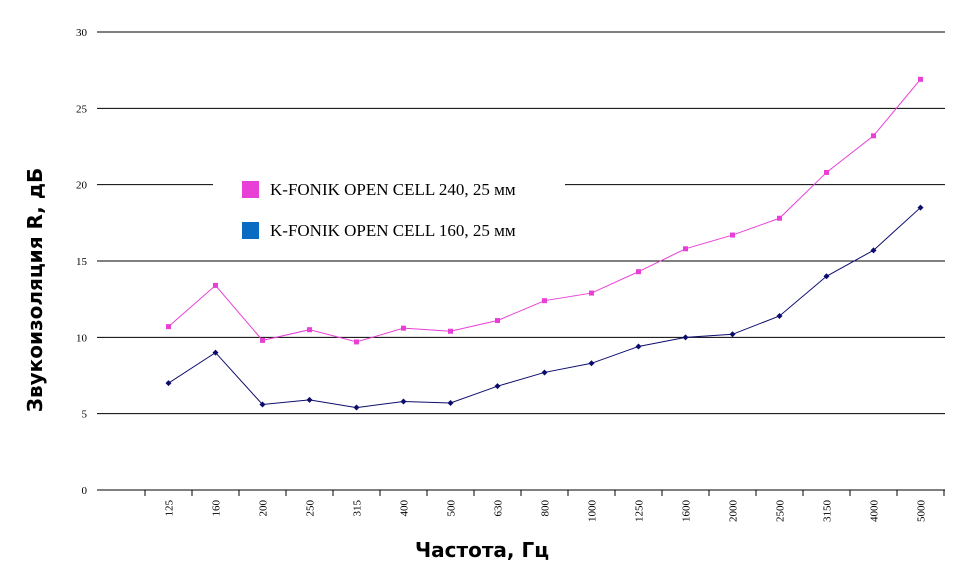 Image resolution: width=969 pixels, height=585 pixels. Describe the element at coordinates (217, 508) in the screenshot. I see `x-tick-label: 160` at that location.